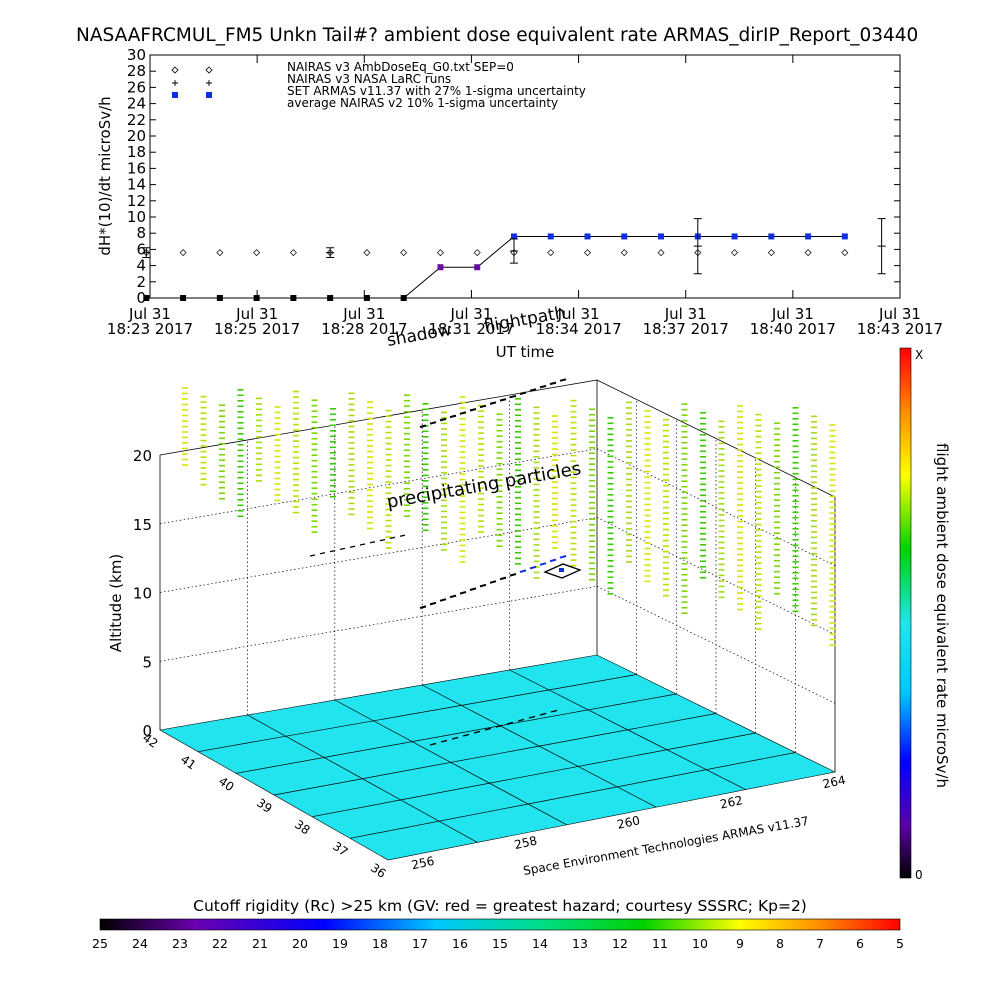 The width and height of the screenshot is (1000, 1000). Describe the element at coordinates (136, 71) in the screenshot. I see `y-tick-label: 28` at that location.